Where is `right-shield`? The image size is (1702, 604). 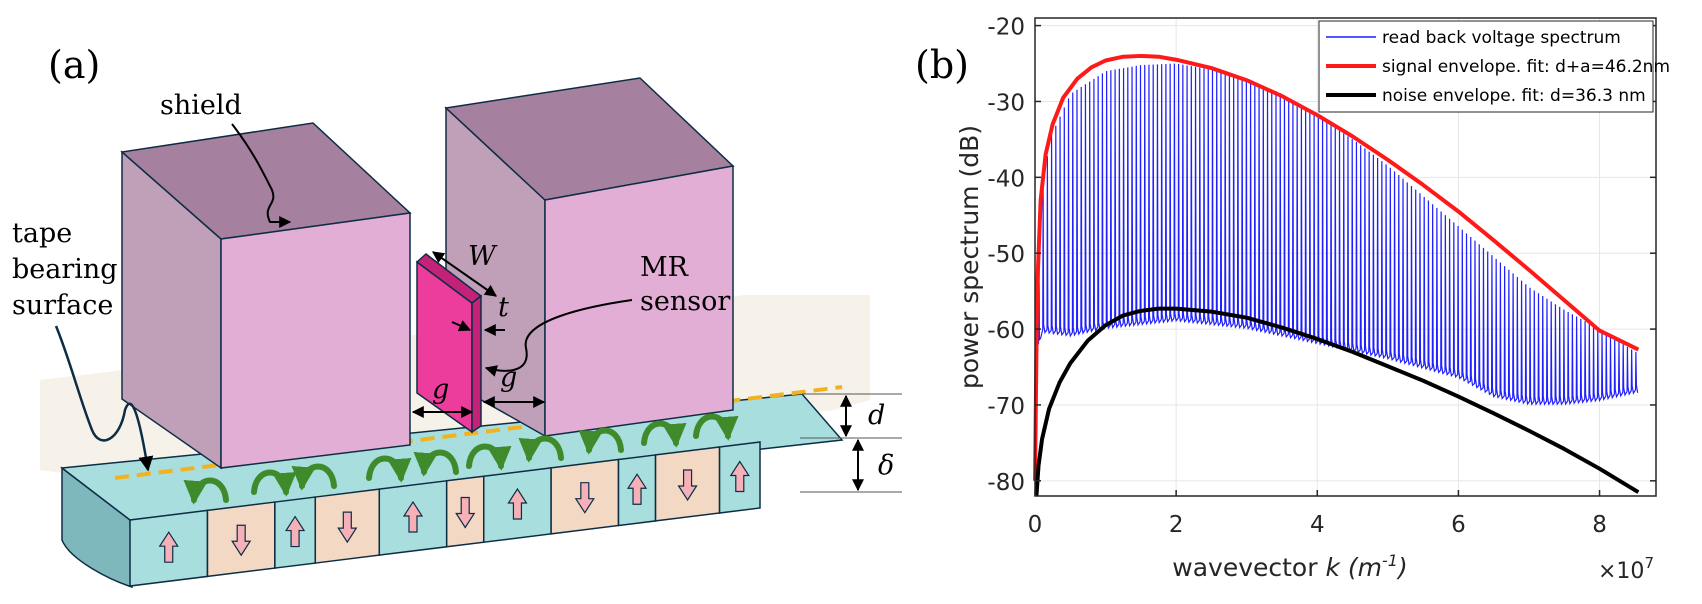
right-shield is located at coordinates (589, 257).